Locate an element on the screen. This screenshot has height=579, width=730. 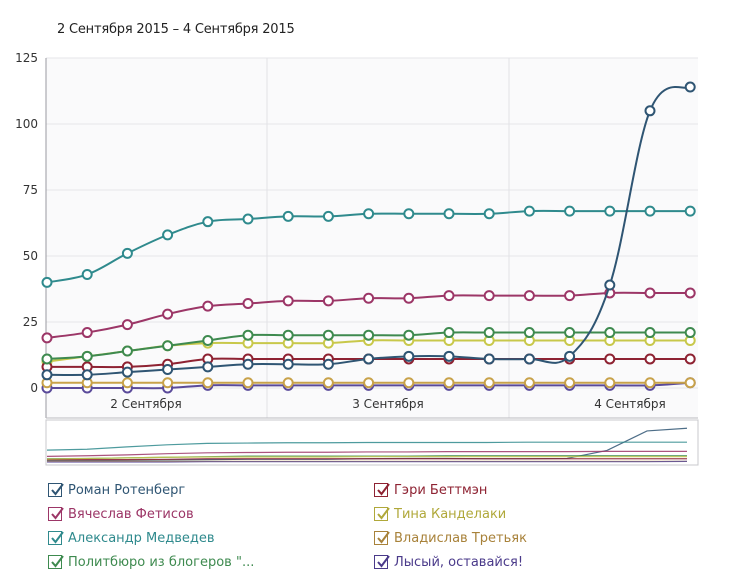
legend-label: Тина Канделаки is located at coordinates (450, 514).